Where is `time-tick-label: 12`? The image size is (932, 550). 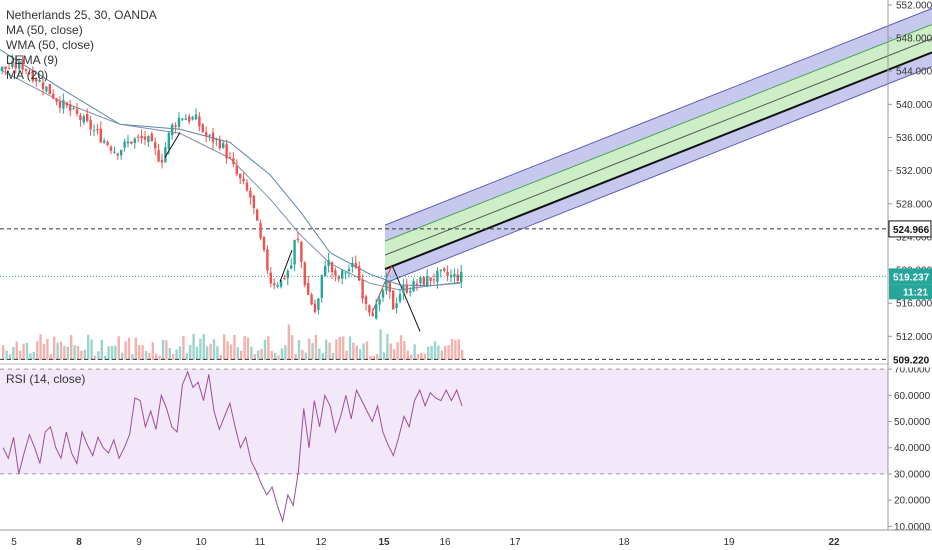
time-tick-label: 12 is located at coordinates (321, 542).